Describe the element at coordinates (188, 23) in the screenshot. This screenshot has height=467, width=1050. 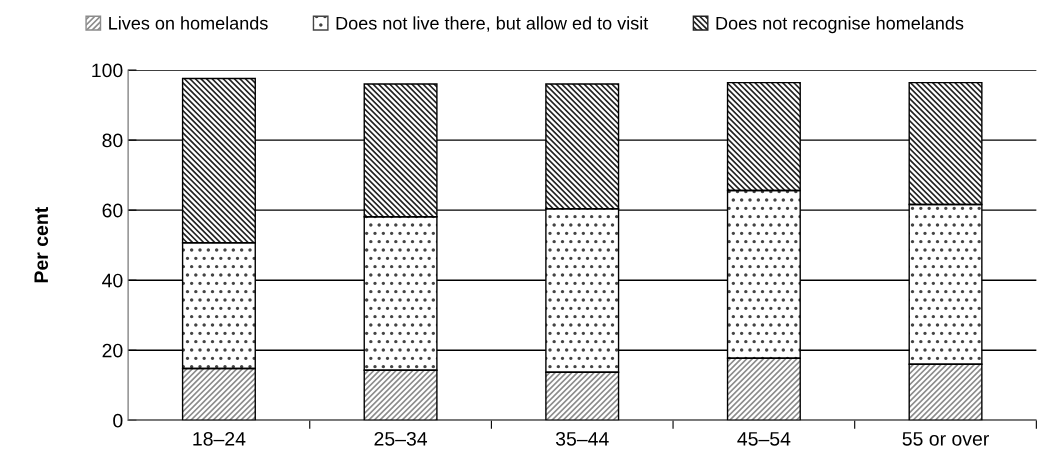
I see `legend-label: Lives on homelands` at that location.